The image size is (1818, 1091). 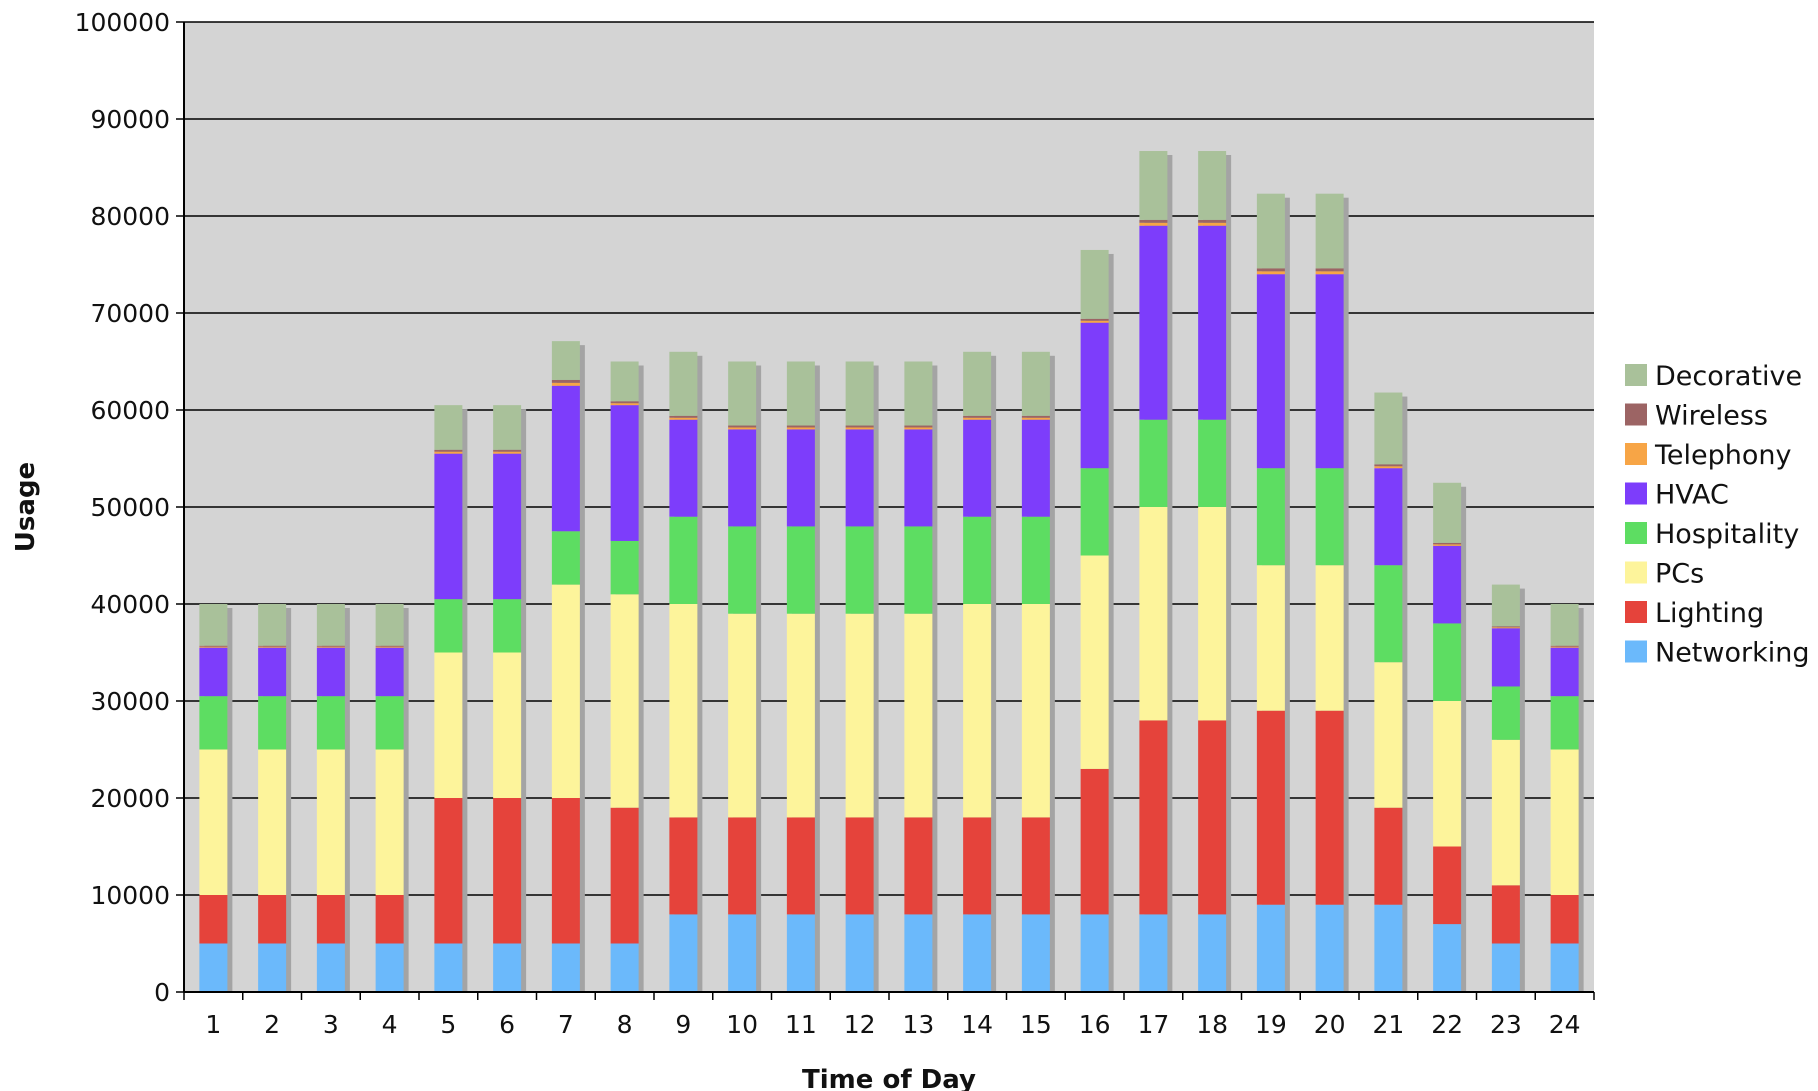 What do you see at coordinates (566, 1024) in the screenshot?
I see `x-tick-label: 7` at bounding box center [566, 1024].